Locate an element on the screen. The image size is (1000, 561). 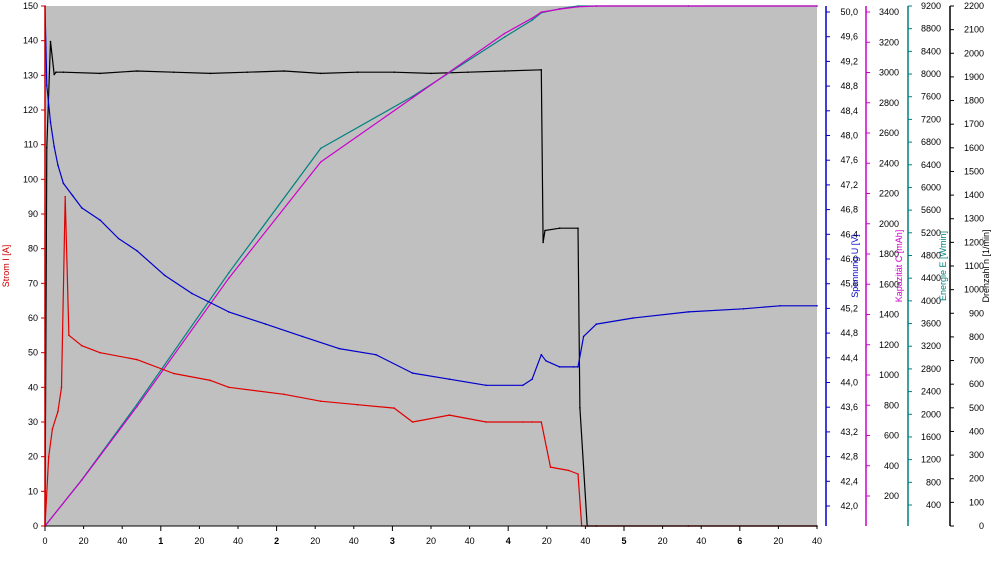
voltage-tick-label: 49,6 is located at coordinates (849, 37).